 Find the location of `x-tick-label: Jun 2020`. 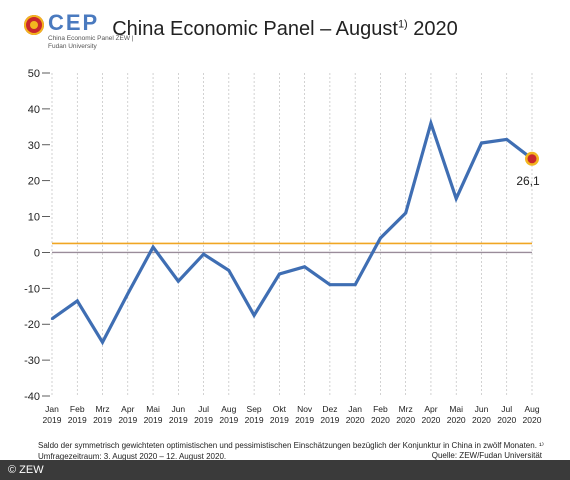

x-tick-label: Jun 2020 is located at coordinates (481, 414).